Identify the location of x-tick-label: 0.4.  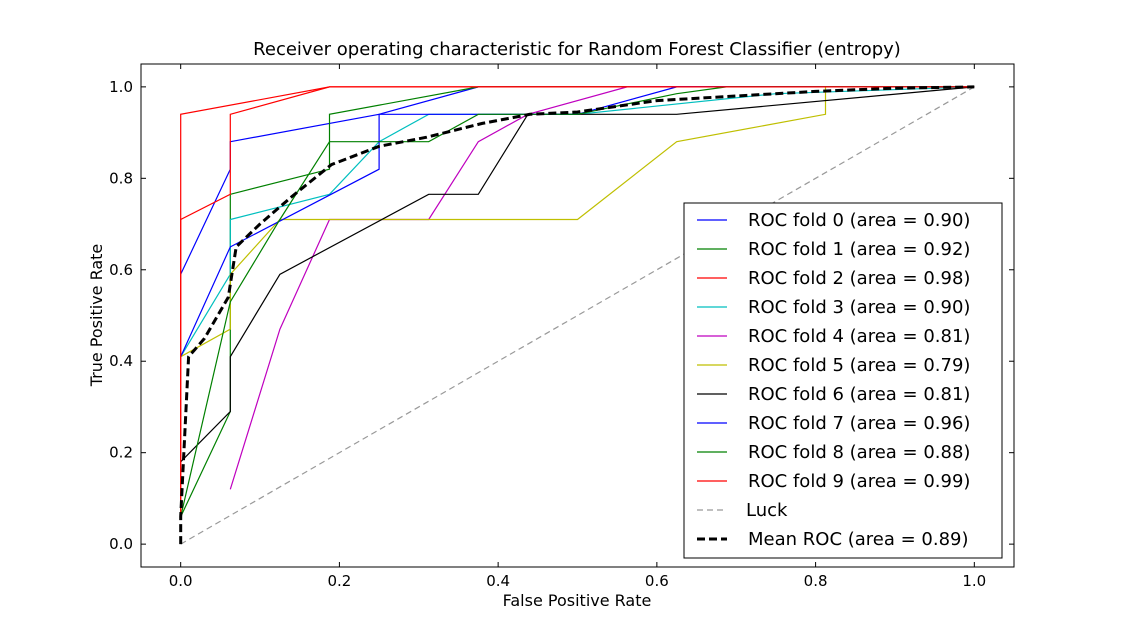
(498, 581).